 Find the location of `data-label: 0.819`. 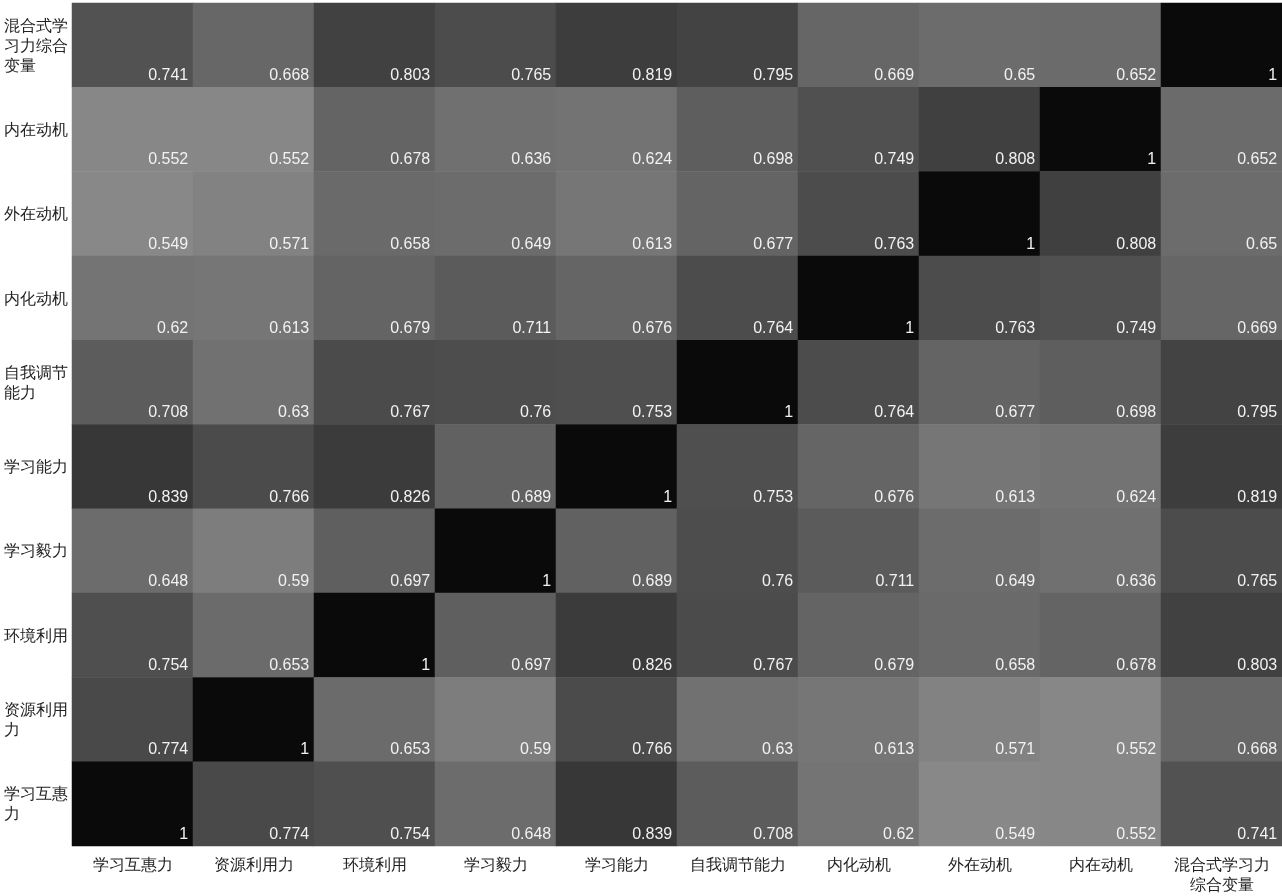

data-label: 0.819 is located at coordinates (652, 75).